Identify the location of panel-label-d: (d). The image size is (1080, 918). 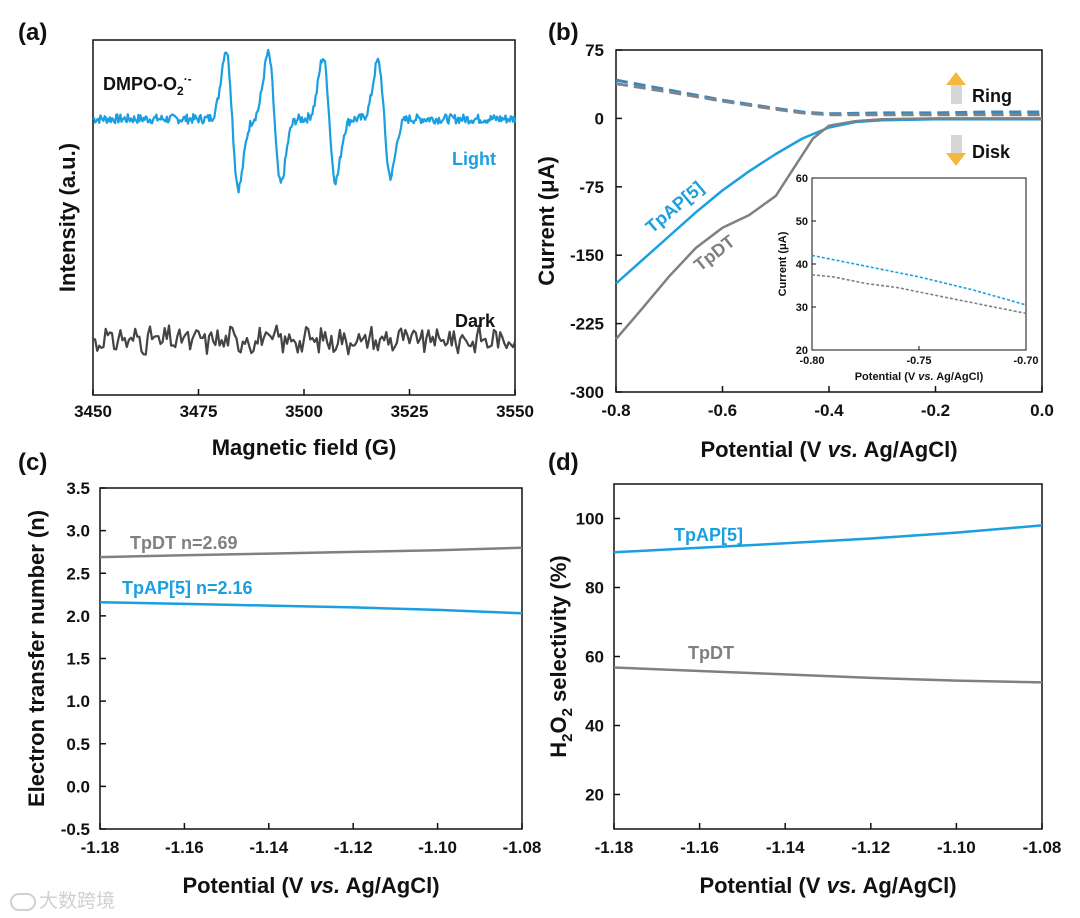
(563, 462).